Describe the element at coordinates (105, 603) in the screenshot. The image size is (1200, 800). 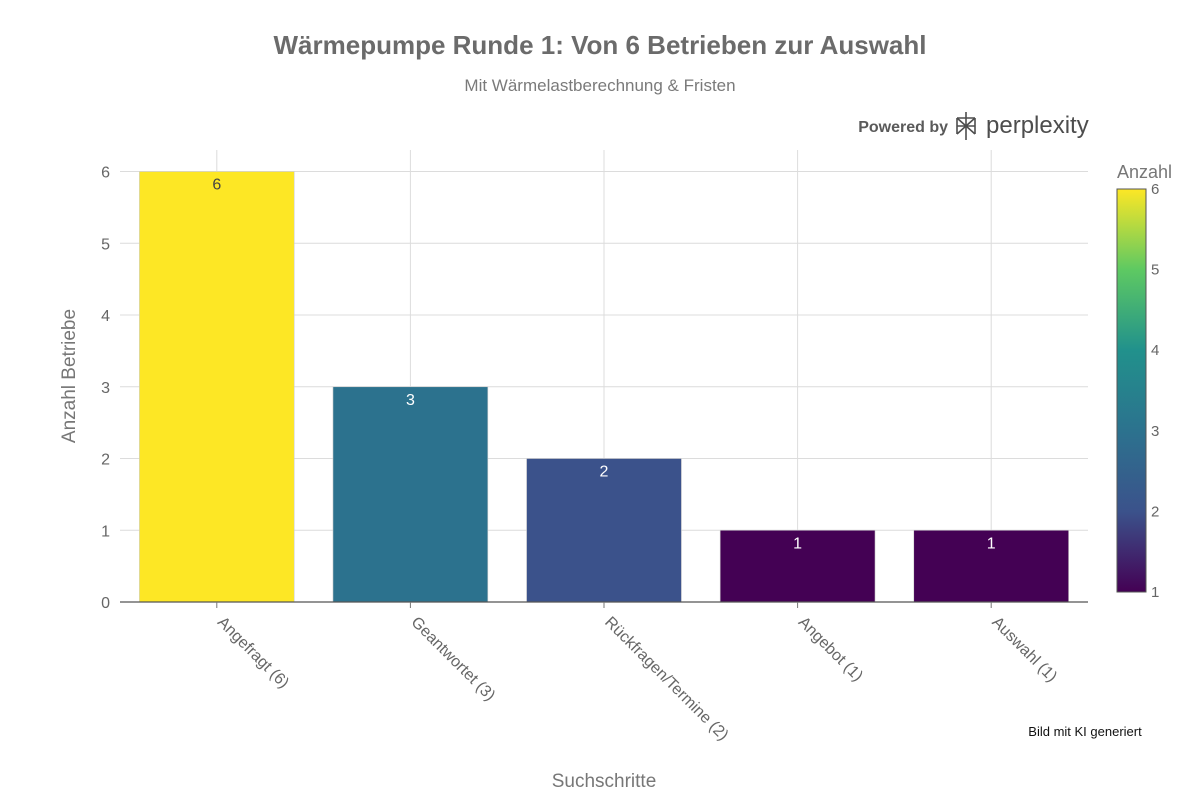
I see `y-tick-label: 0` at that location.